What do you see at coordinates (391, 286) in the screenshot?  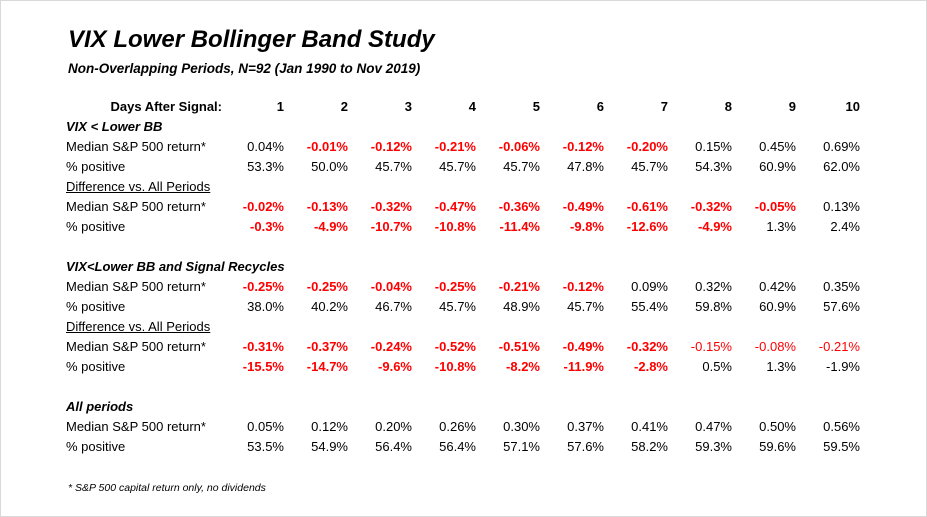 I see `value-cell: -0.04%` at bounding box center [391, 286].